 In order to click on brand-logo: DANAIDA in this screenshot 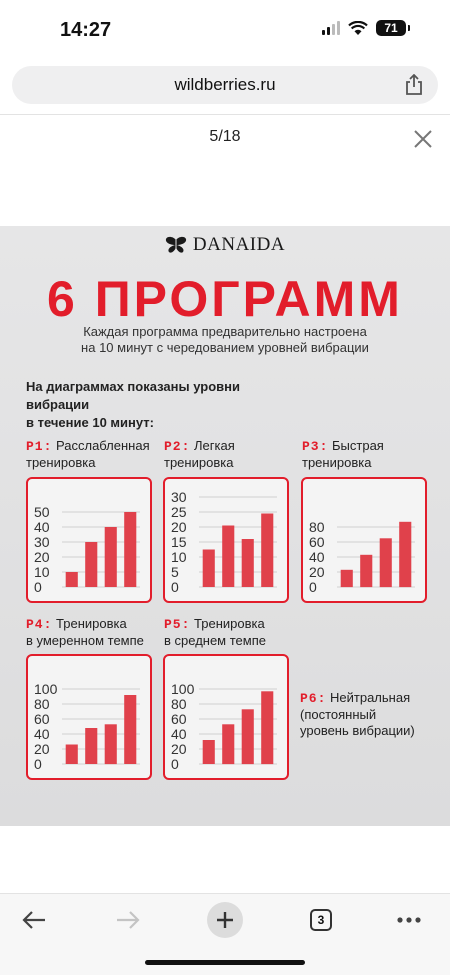, I will do `click(225, 245)`.